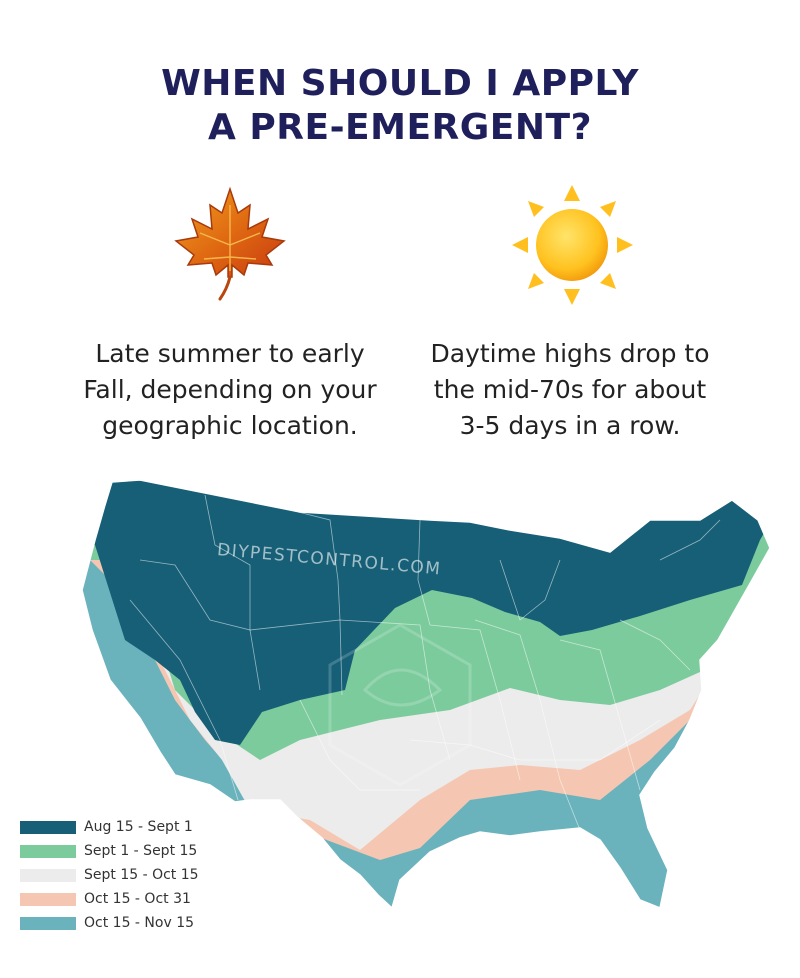 The width and height of the screenshot is (800, 978). What do you see at coordinates (230, 353) in the screenshot?
I see `caption-left-line-1: Late summer to early` at bounding box center [230, 353].